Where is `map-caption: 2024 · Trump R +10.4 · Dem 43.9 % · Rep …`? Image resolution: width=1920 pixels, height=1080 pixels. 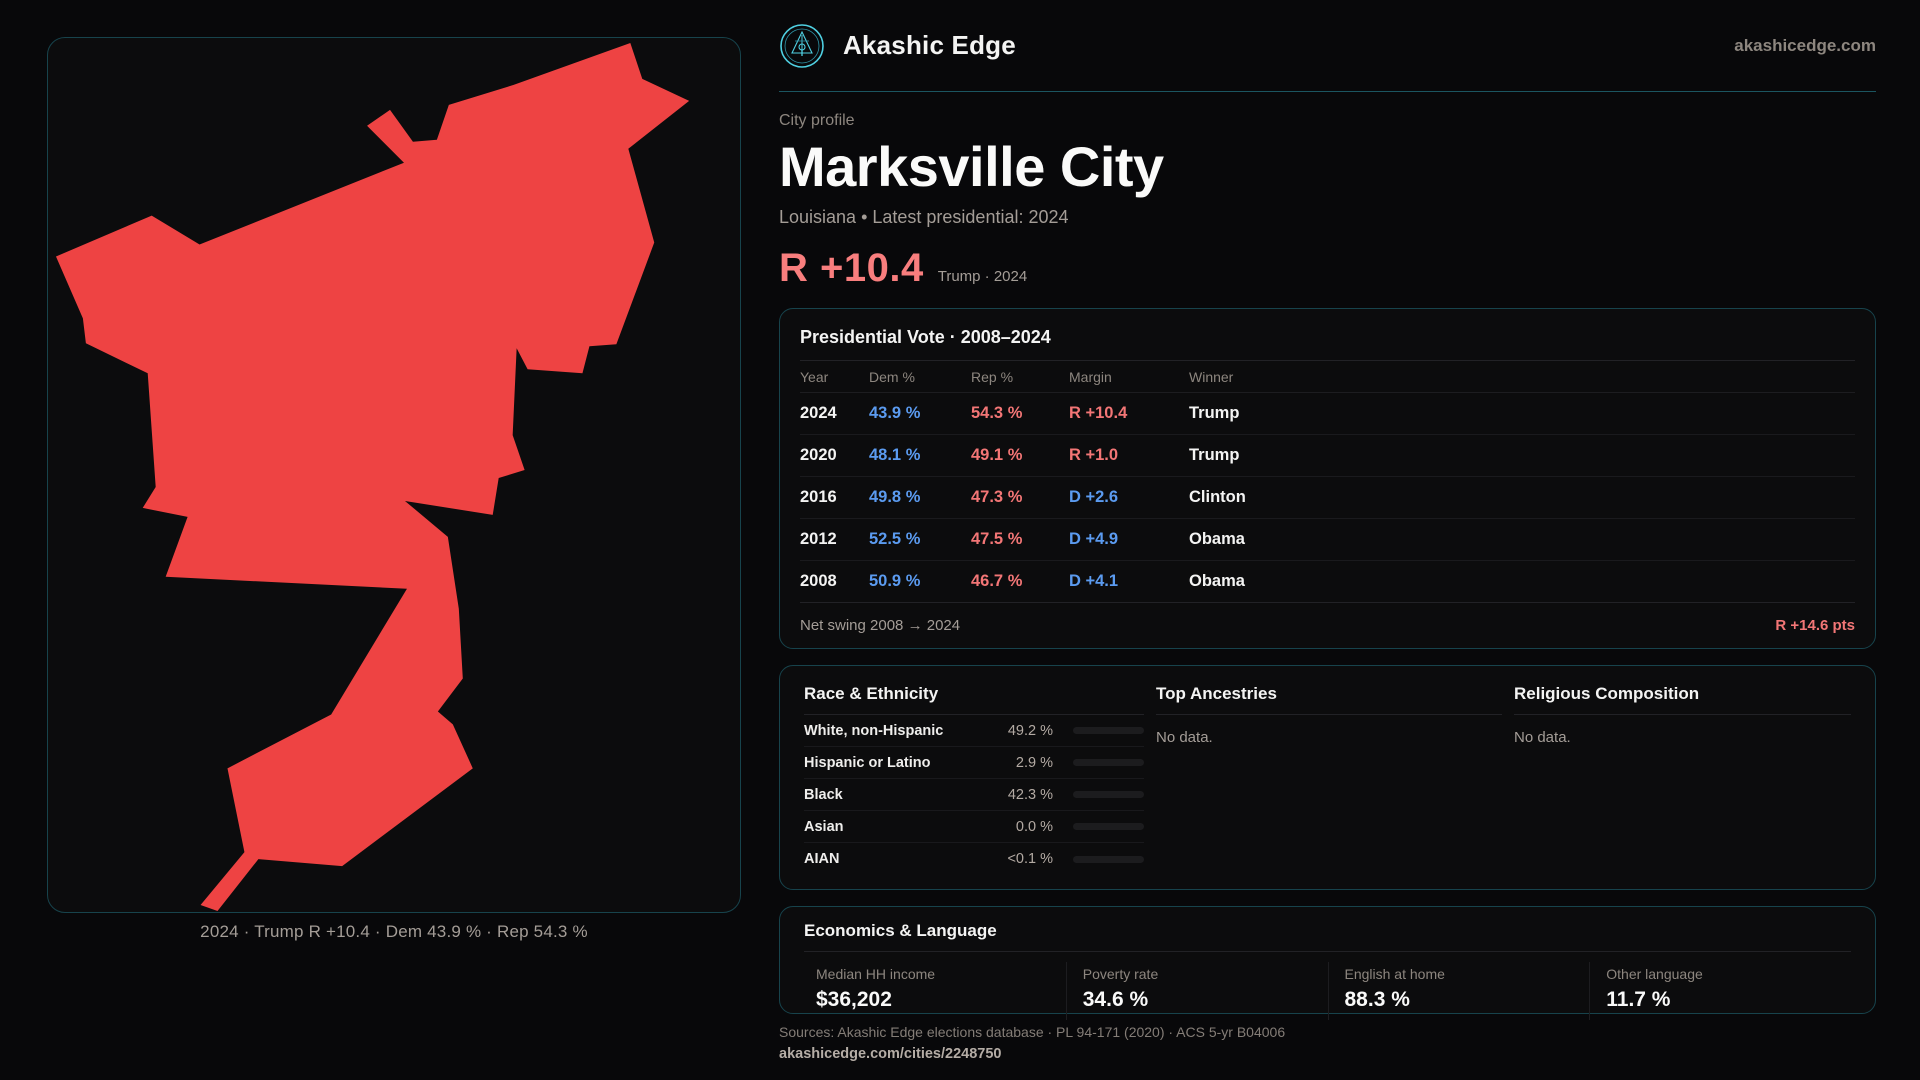 map-caption: 2024 · Trump R +10.4 · Dem 43.9 % · Rep … is located at coordinates (394, 931).